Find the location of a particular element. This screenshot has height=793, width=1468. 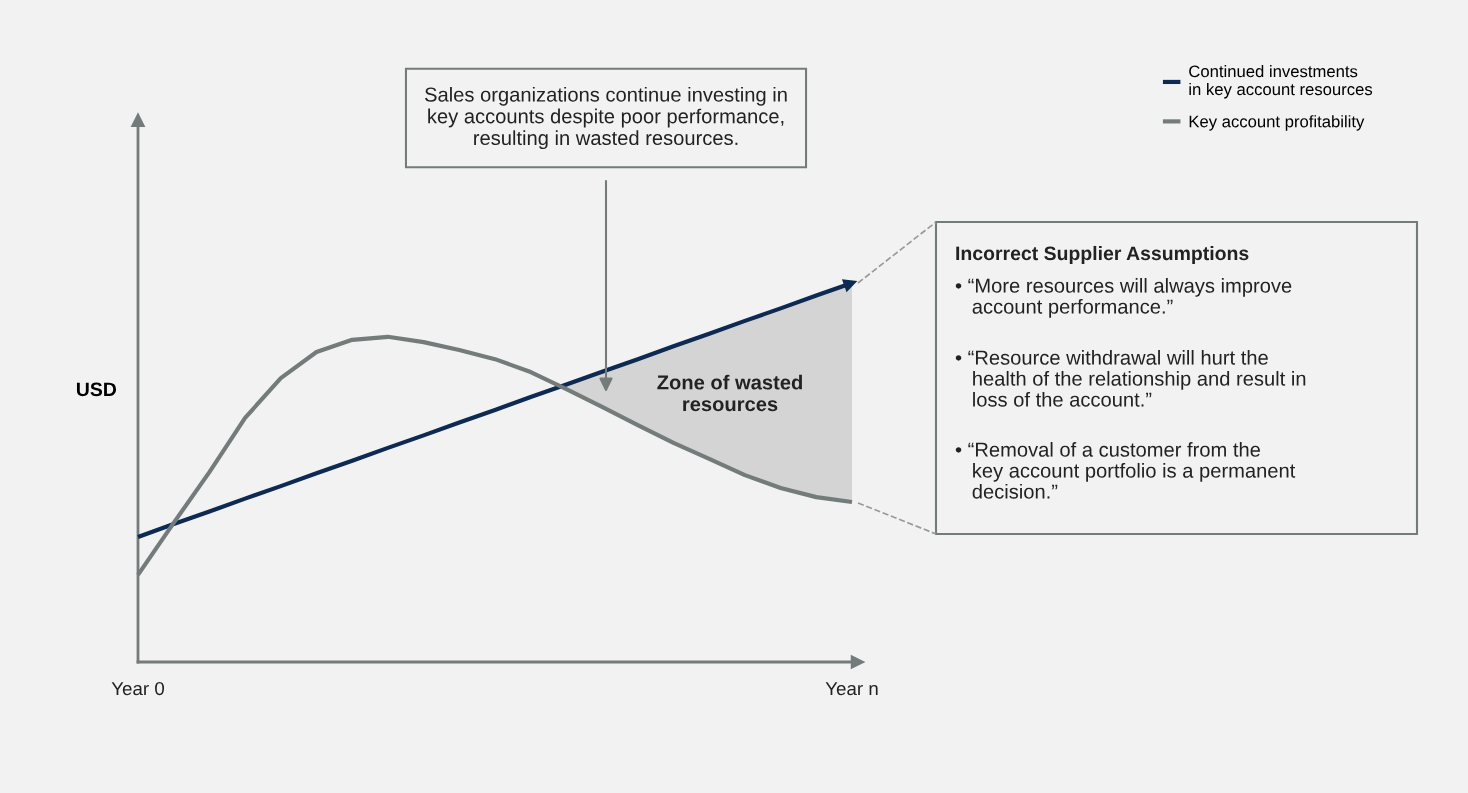

text: Incorrect Supplier Assumptions is located at coordinates (1102, 255).